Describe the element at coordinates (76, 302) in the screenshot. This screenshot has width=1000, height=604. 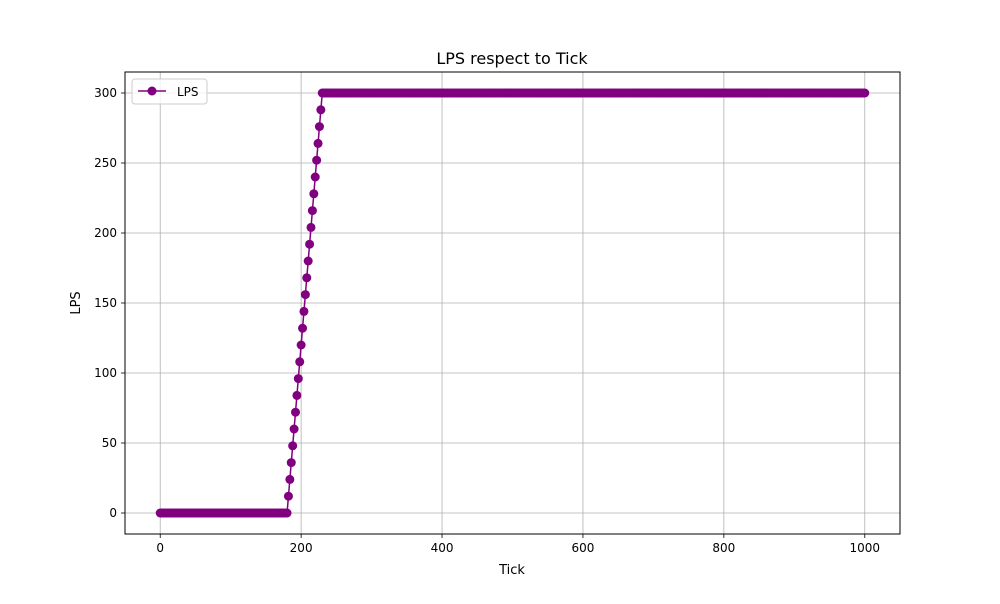
I see `y-axis-label: LPS` at that location.